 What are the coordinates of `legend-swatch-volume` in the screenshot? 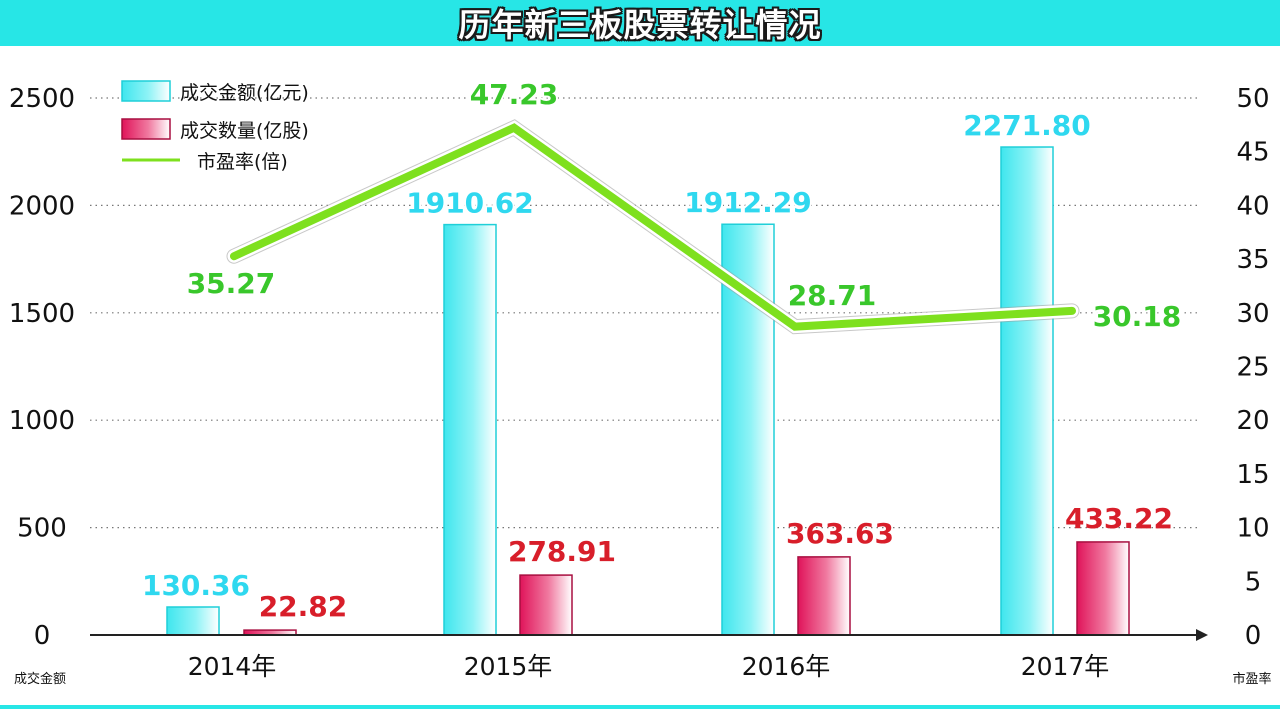 It's located at (146, 129).